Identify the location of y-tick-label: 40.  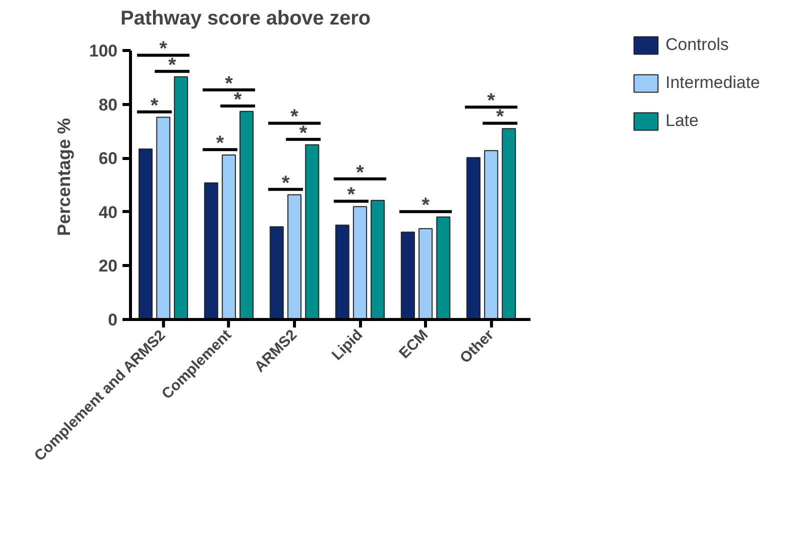
(108, 212).